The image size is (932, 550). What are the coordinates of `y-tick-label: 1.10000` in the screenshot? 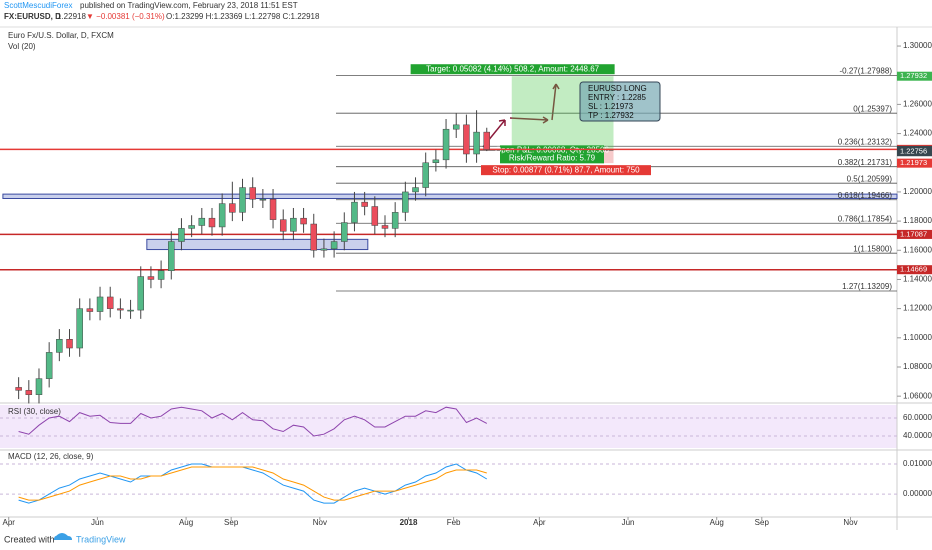 It's located at (917, 337).